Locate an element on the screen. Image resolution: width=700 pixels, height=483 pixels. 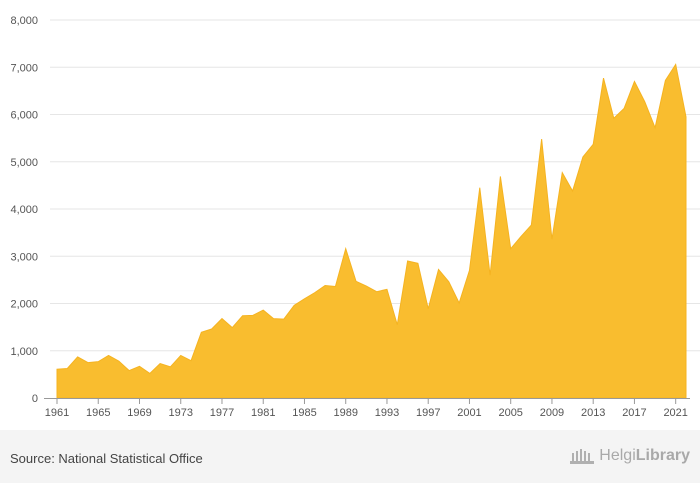
x-tick-label: 1965 is located at coordinates (98, 413).